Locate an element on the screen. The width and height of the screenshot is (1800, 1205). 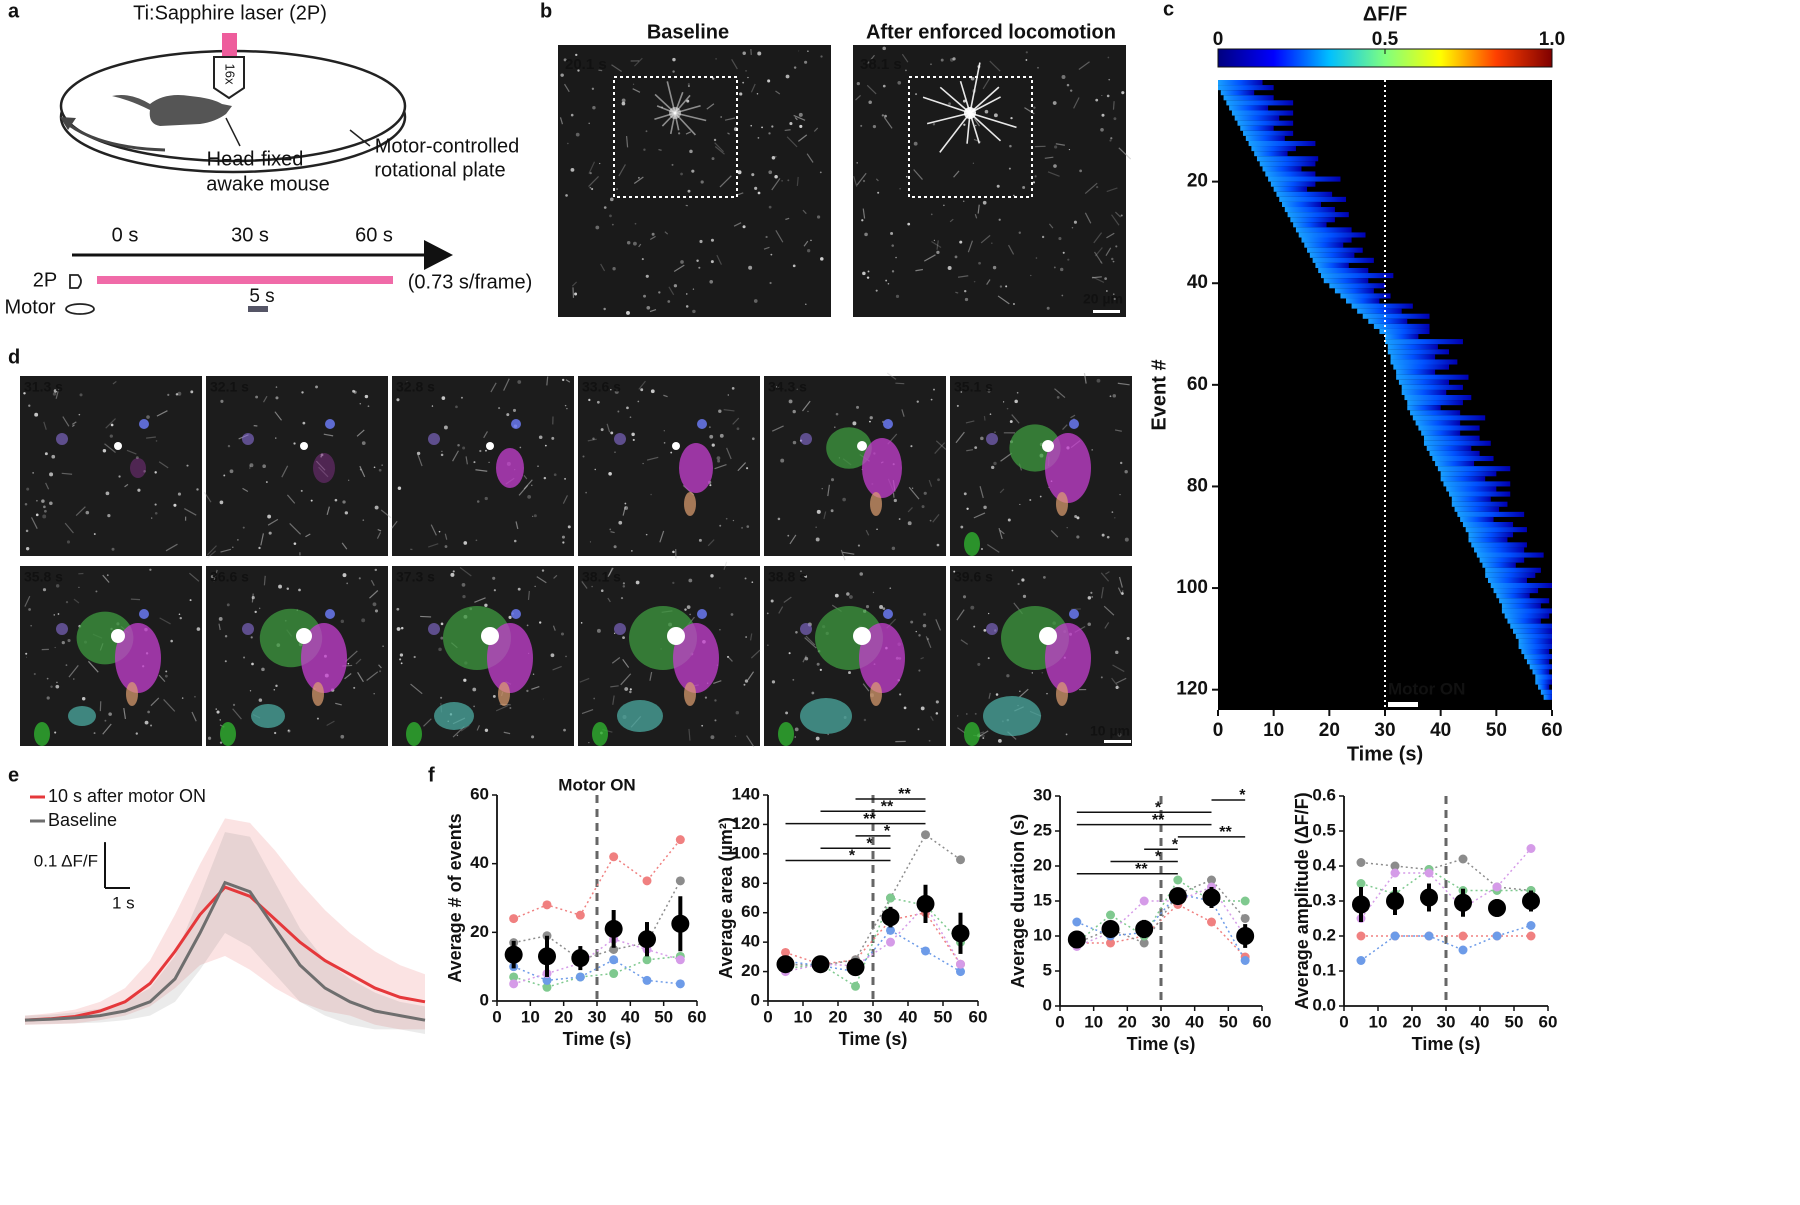
row-label: Motor is located at coordinates (29, 307).